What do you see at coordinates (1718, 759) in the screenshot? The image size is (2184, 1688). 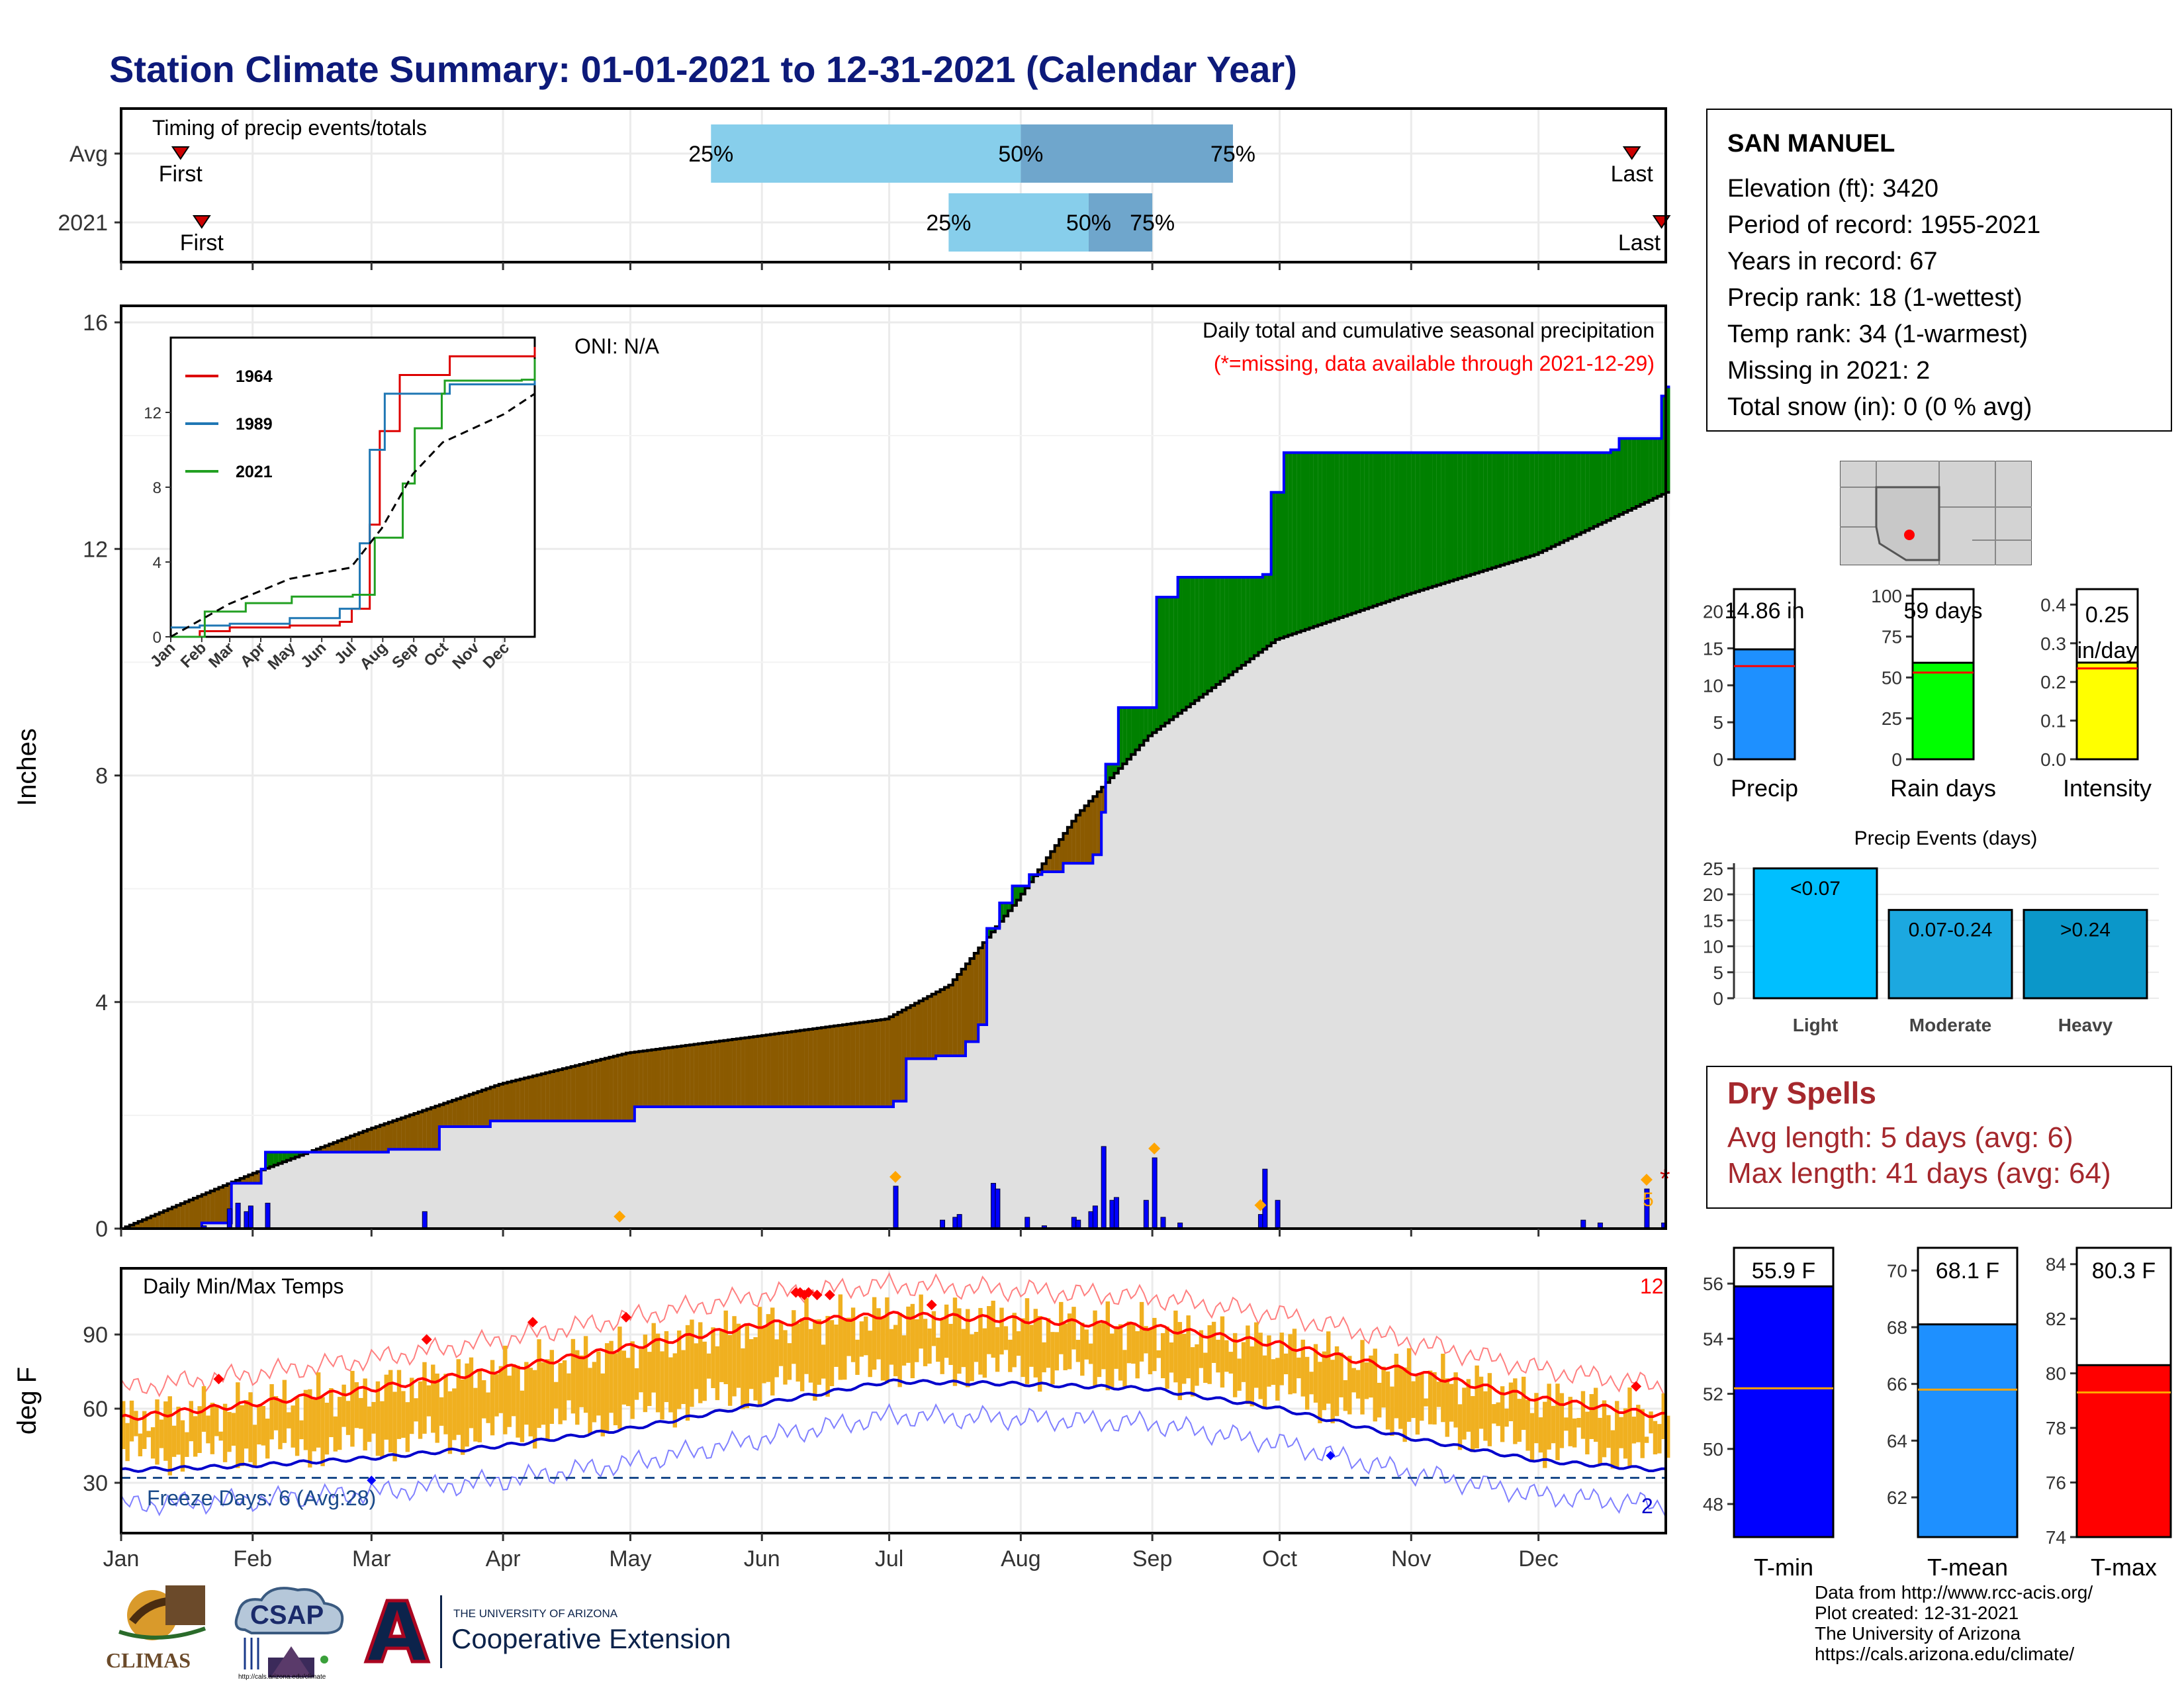 I see `bar-y-tick-label: 0` at bounding box center [1718, 759].